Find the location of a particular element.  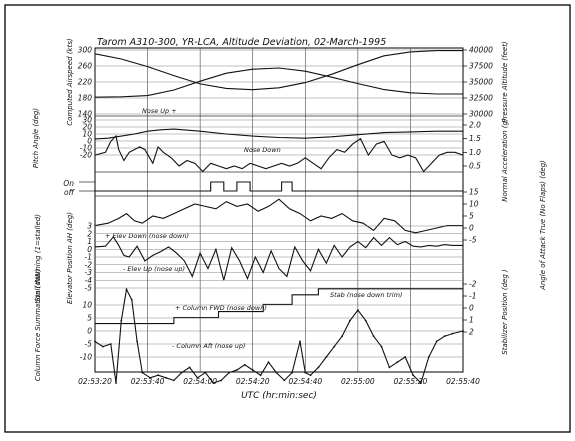

y-tick-label: 2.0 is located at coordinates (475, 125).